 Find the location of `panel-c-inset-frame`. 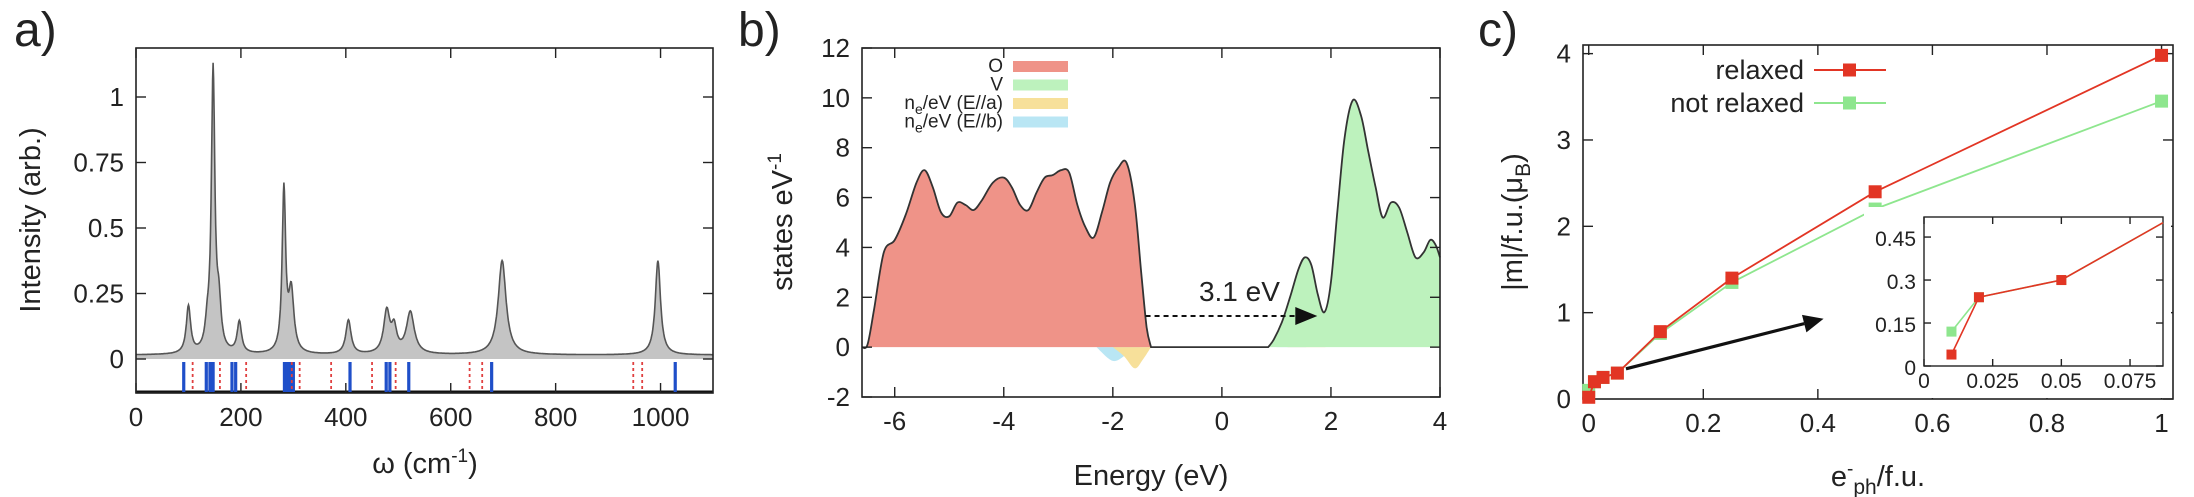

panel-c-inset-frame is located at coordinates (2043, 291).